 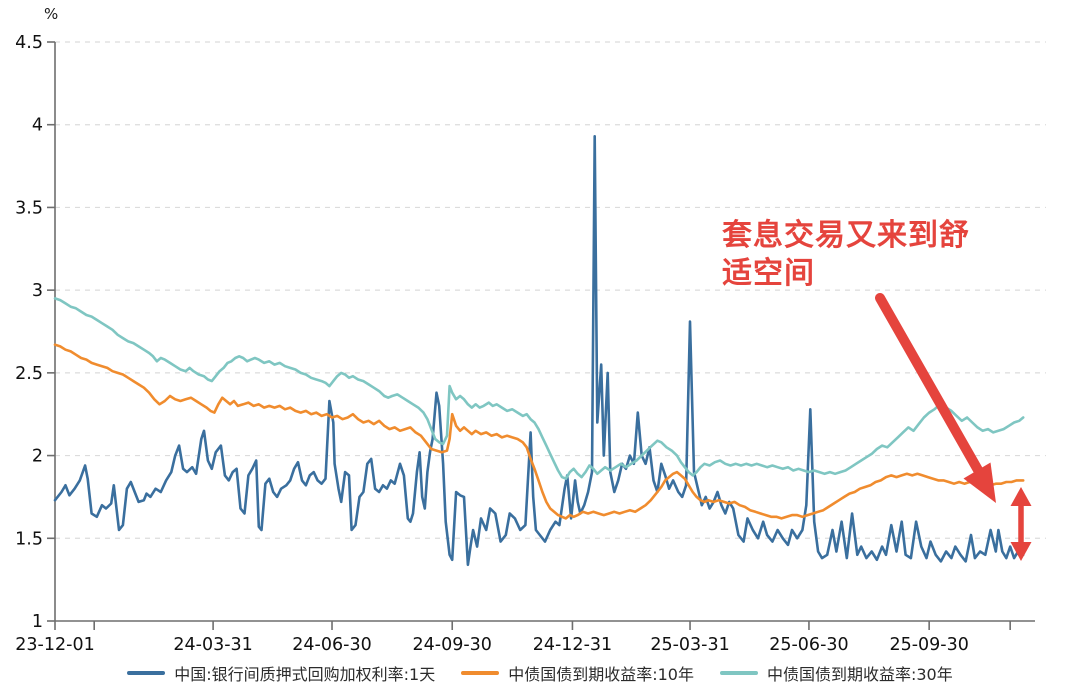 What do you see at coordinates (29, 539) in the screenshot?
I see `y-tick-label: 1.5` at bounding box center [29, 539].